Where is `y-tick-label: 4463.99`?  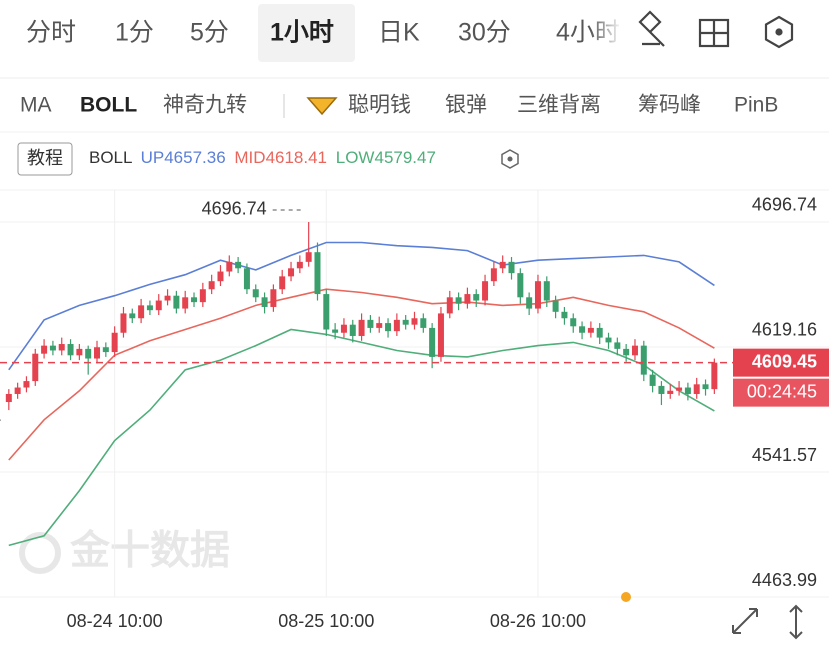
y-tick-label: 4463.99 is located at coordinates (784, 580).